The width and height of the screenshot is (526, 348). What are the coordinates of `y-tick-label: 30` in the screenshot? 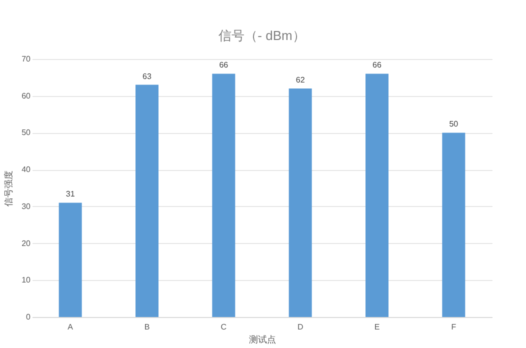 It's located at (27, 206).